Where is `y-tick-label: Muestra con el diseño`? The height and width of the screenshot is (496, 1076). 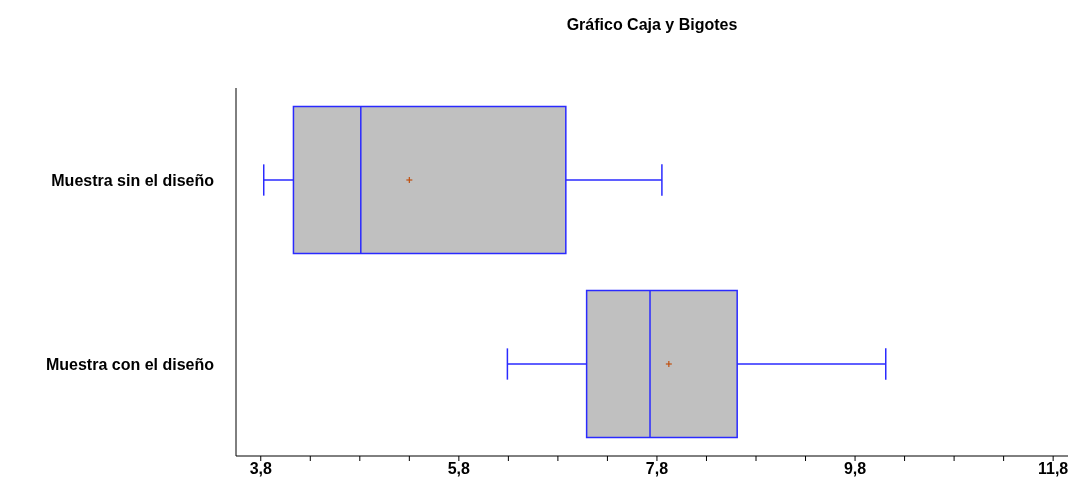
y-tick-label: Muestra con el diseño is located at coordinates (130, 364).